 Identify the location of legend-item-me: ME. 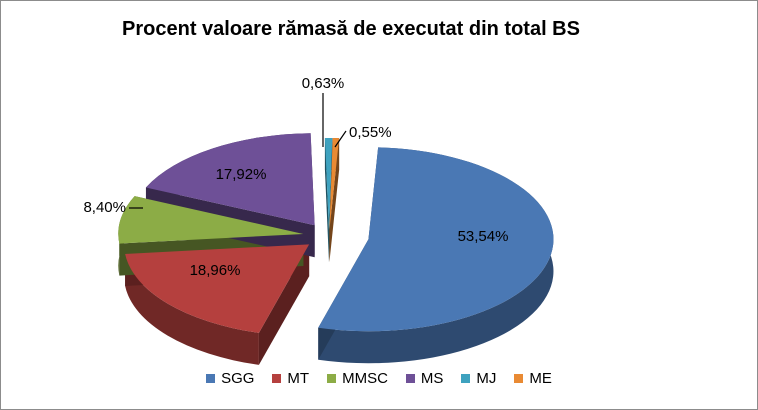
(533, 378).